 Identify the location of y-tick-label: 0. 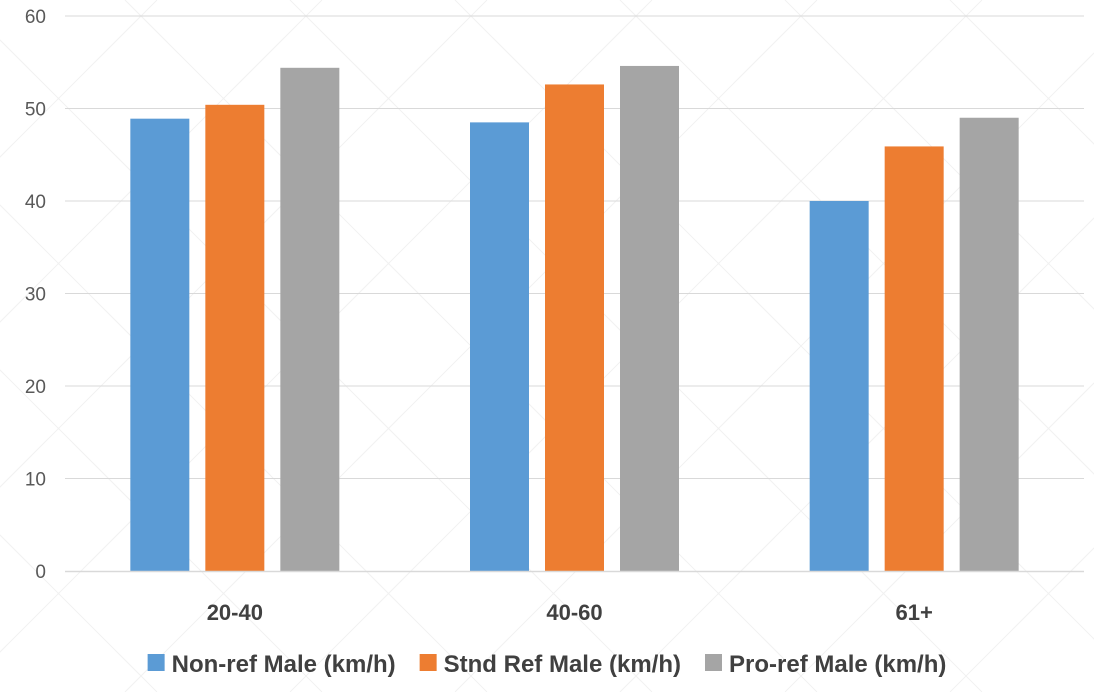
(40, 572).